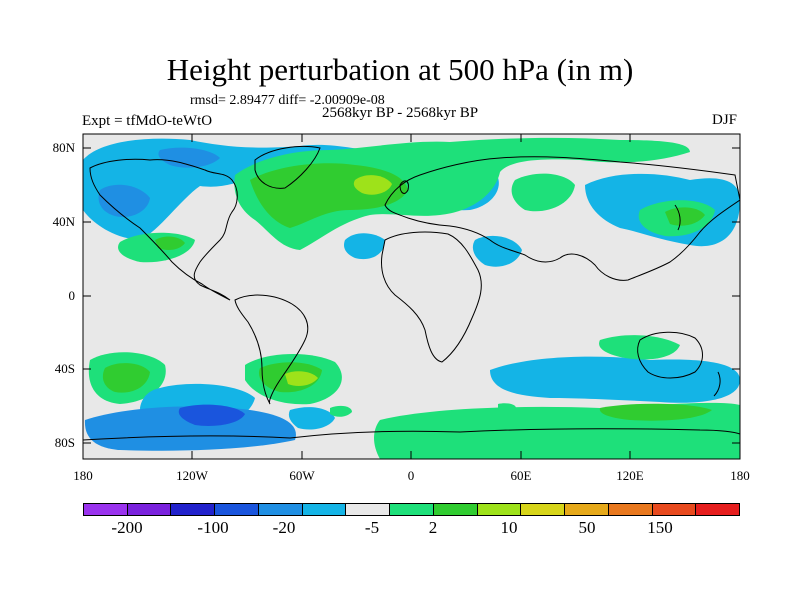 This screenshot has height=600, width=800. Describe the element at coordinates (411, 434) in the screenshot. I see `coastline-antarctica` at that location.